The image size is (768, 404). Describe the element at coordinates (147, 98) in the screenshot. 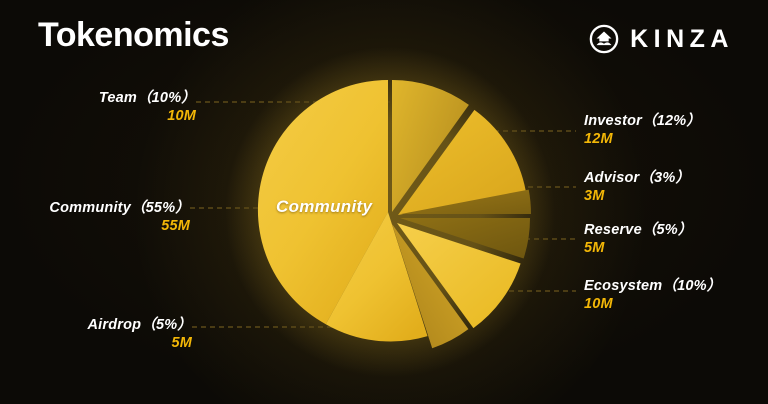

I see `callout-team-name: Team（10%）` at that location.